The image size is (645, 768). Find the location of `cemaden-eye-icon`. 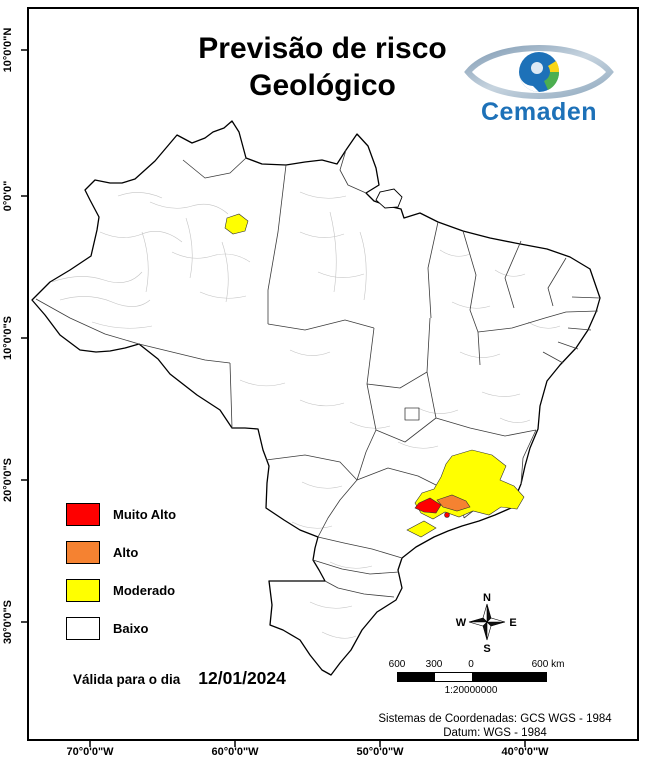

cemaden-eye-icon is located at coordinates (539, 72).